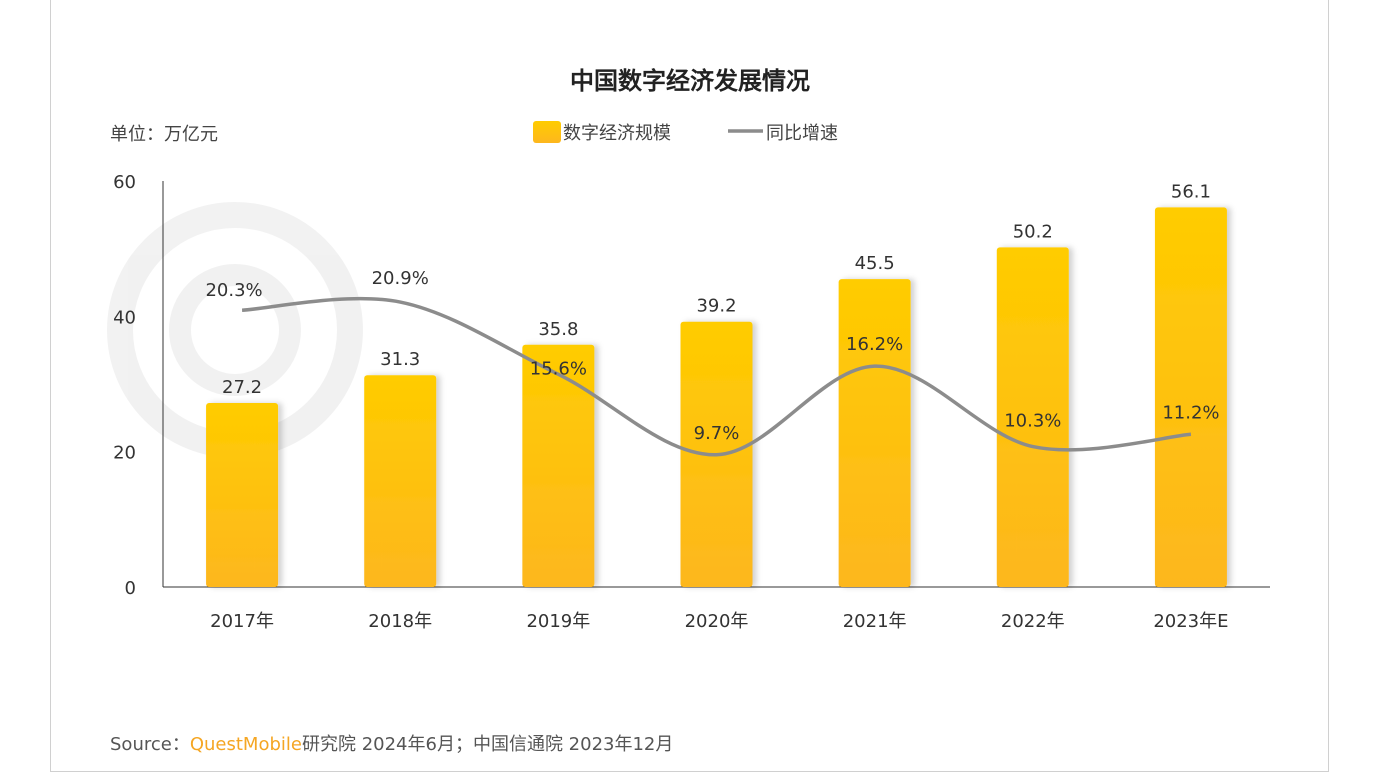 The width and height of the screenshot is (1380, 779). I want to click on growth-value-label: 10.3%, so click(1032, 421).